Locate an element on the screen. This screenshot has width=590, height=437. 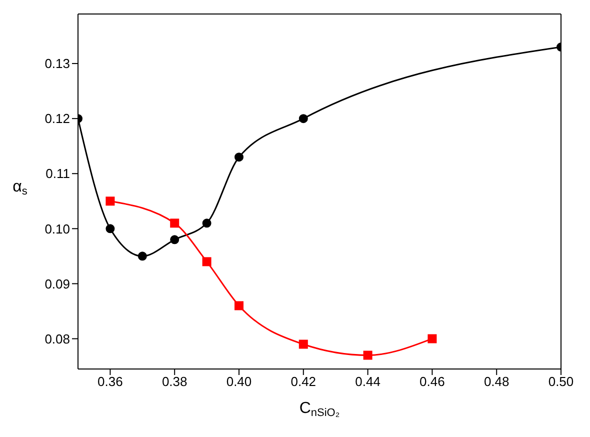
x-tick-label: 0.44 is located at coordinates (367, 382).